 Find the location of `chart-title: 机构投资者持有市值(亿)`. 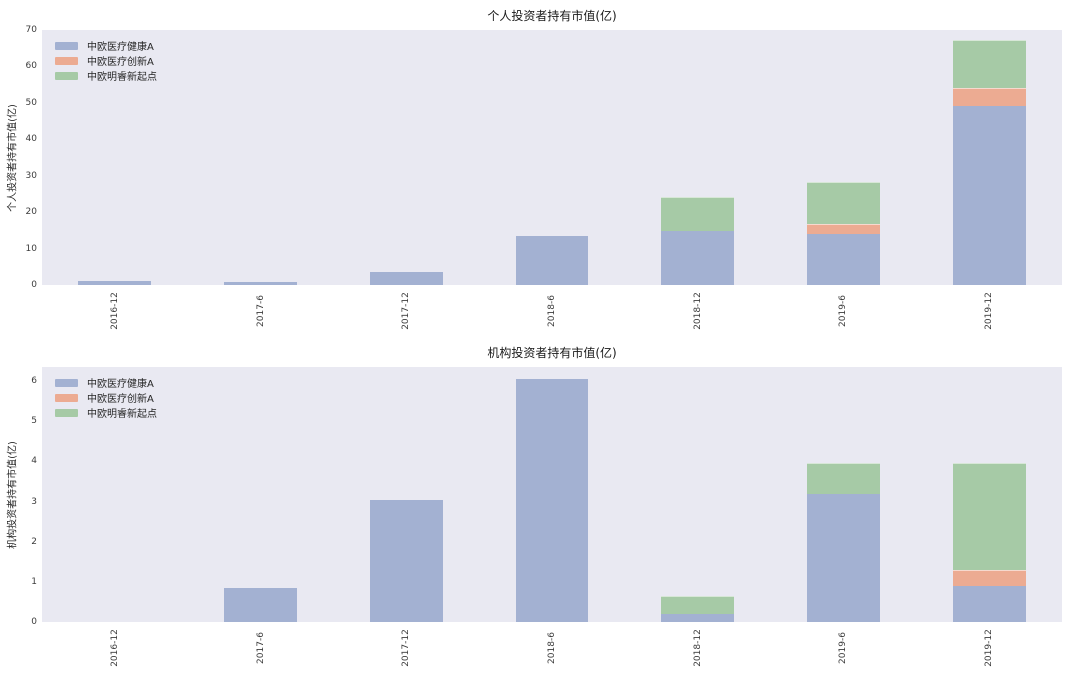

chart-title: 机构投资者持有市值(亿) is located at coordinates (552, 353).